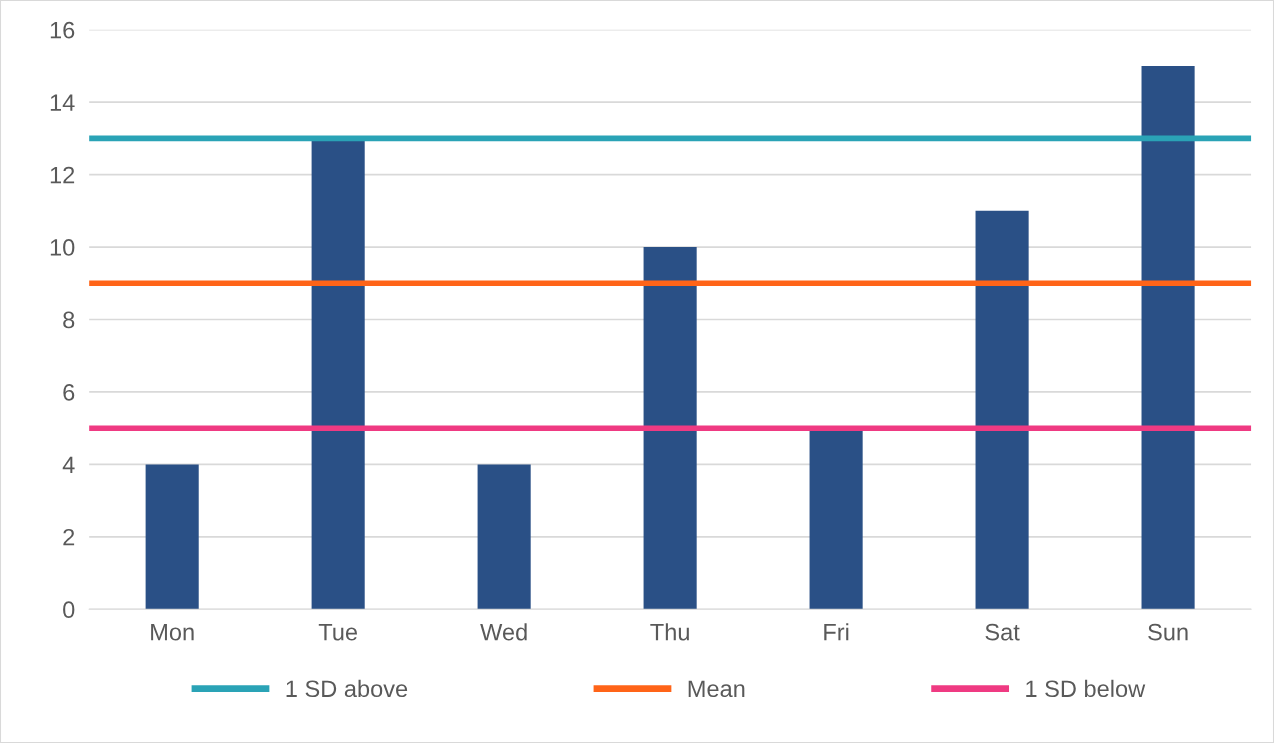 This screenshot has height=743, width=1274. I want to click on x-tick-label: Fri, so click(836, 632).